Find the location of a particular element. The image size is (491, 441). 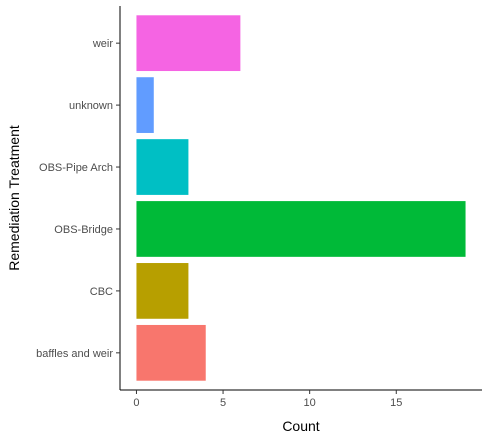

y-tick-label: CBC is located at coordinates (101, 292).